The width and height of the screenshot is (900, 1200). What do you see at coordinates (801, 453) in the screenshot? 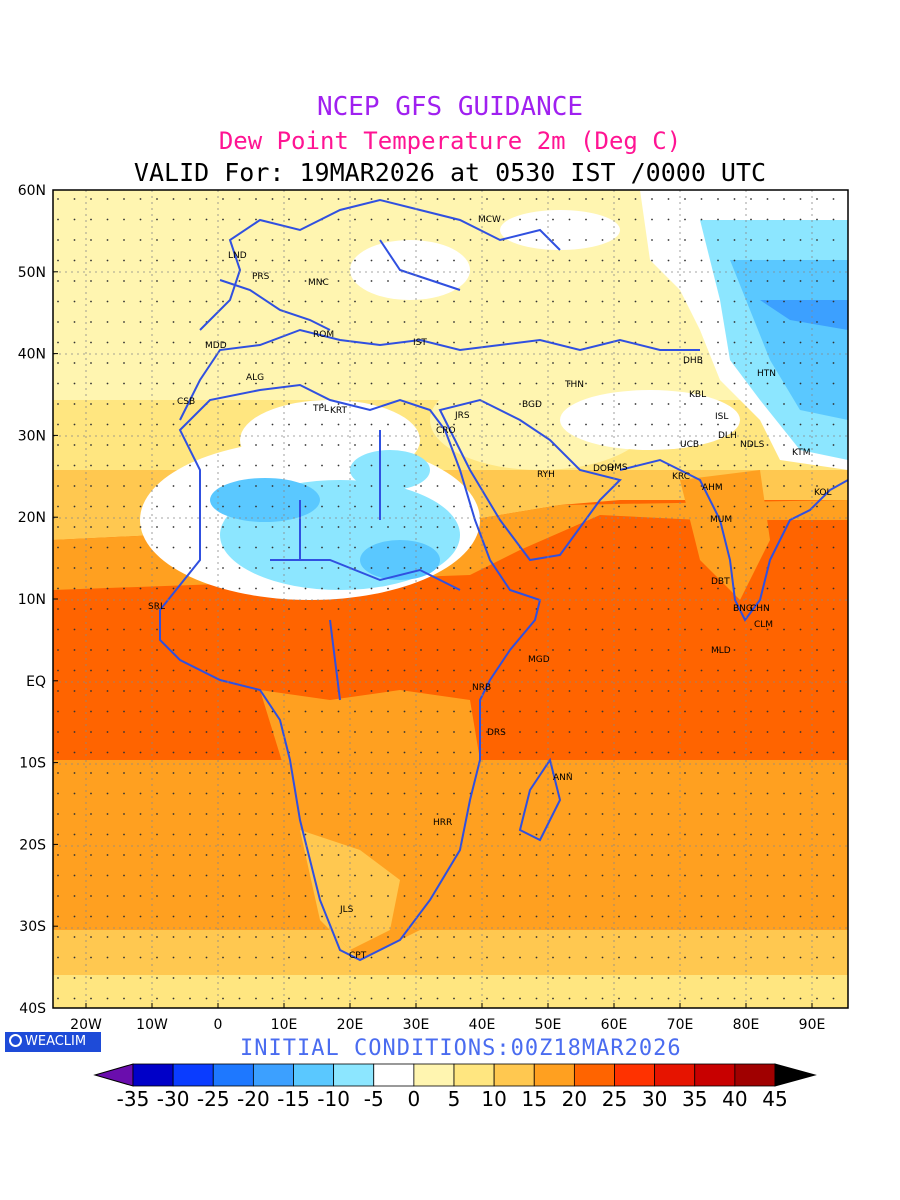
I see `station-label: KTM` at bounding box center [801, 453].